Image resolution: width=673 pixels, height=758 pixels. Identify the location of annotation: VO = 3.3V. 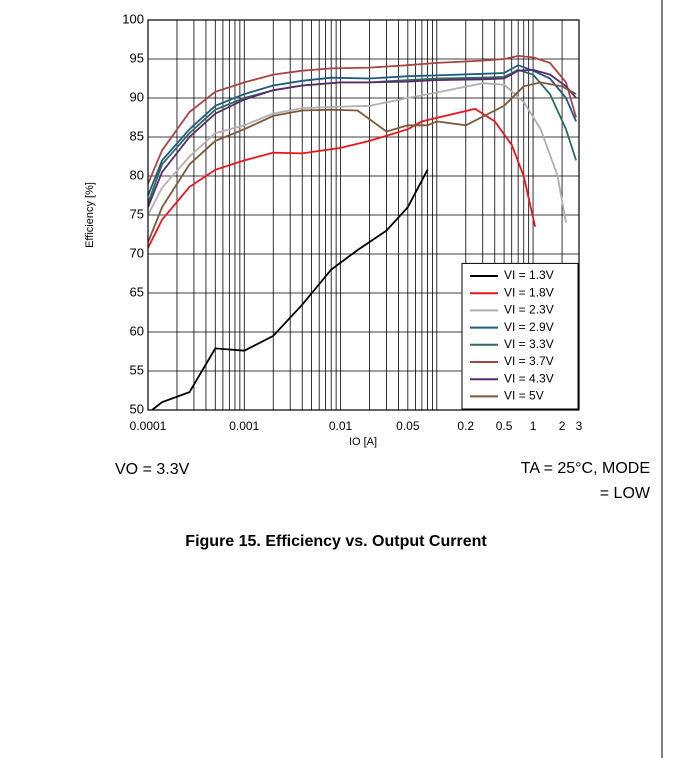
(152, 469).